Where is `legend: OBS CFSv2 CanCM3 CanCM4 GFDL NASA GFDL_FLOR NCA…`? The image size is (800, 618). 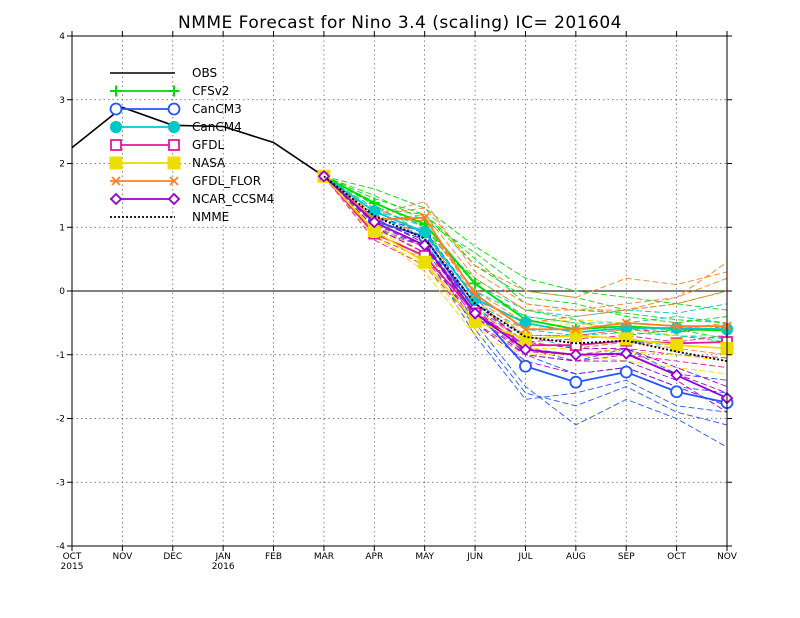
legend: OBS CFSv2 CanCM3 CanCM4 GFDL NASA GFDL_FLOR NCA… is located at coordinates (191, 145).